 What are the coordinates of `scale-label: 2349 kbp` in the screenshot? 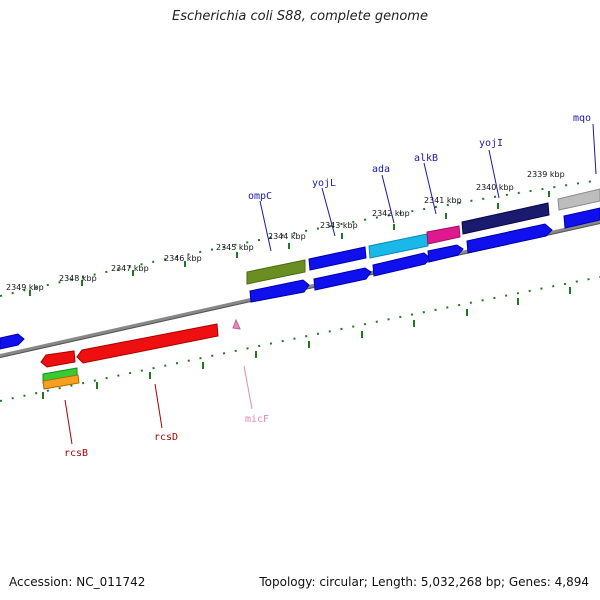 It's located at (25, 287).